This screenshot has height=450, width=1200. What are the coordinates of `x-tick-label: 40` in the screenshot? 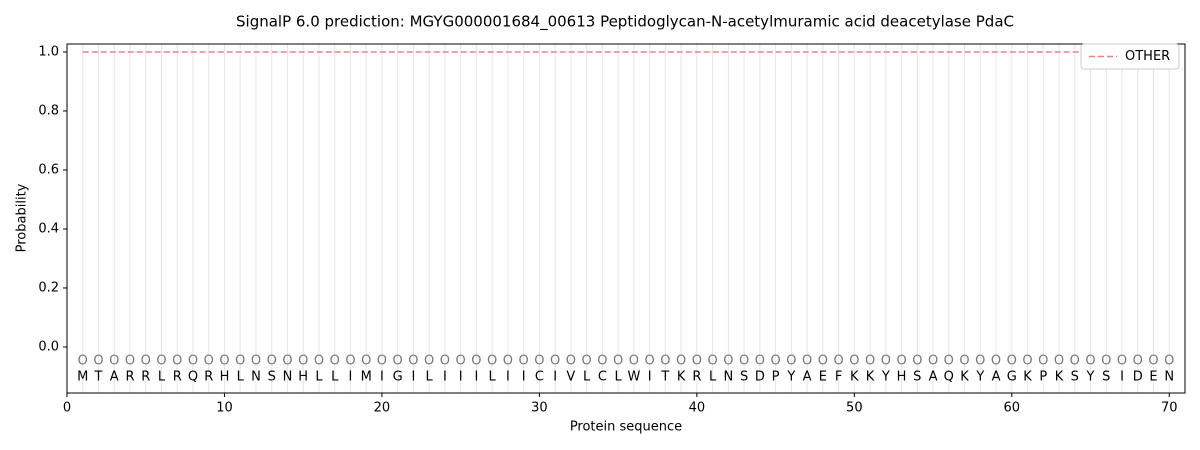 It's located at (697, 408).